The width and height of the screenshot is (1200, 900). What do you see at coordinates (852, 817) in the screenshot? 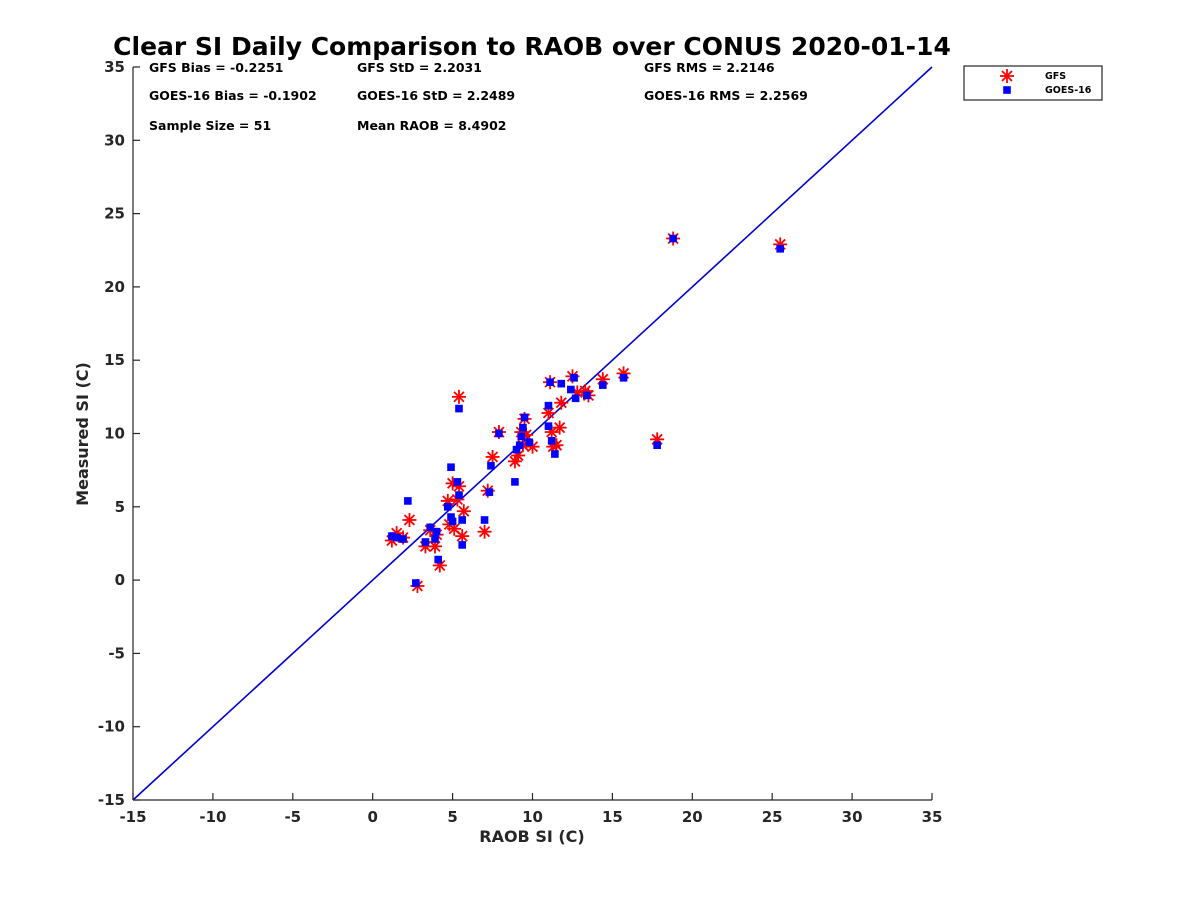
I see `x-tick-label: 30` at bounding box center [852, 817].